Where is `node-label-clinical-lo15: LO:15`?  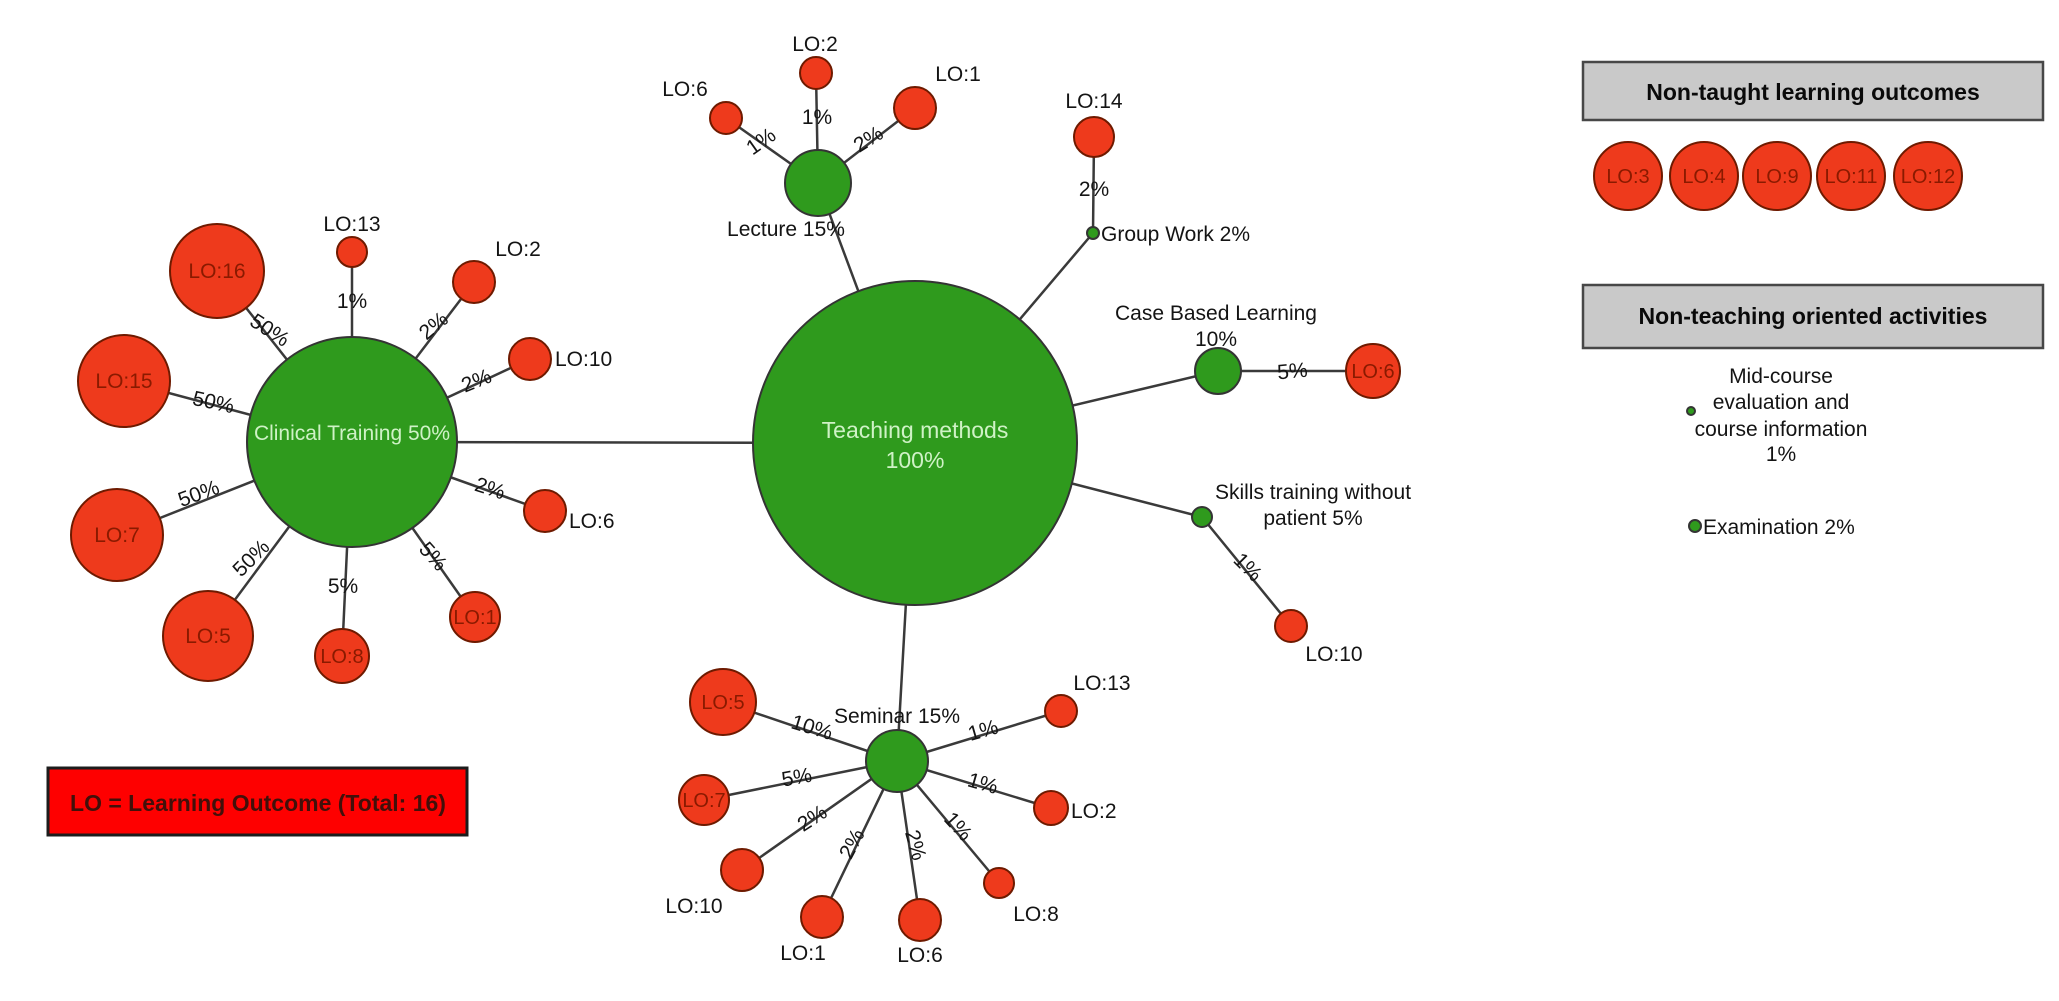
node-label-clinical-lo15: LO:15 is located at coordinates (123, 381).